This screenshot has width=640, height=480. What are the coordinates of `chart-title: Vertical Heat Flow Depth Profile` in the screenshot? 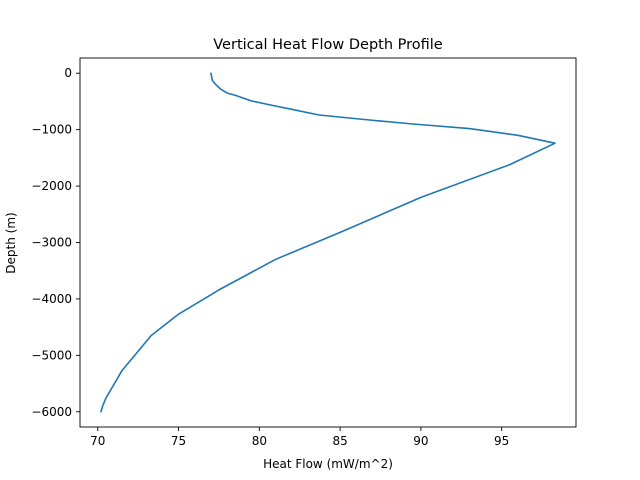 It's located at (328, 45).